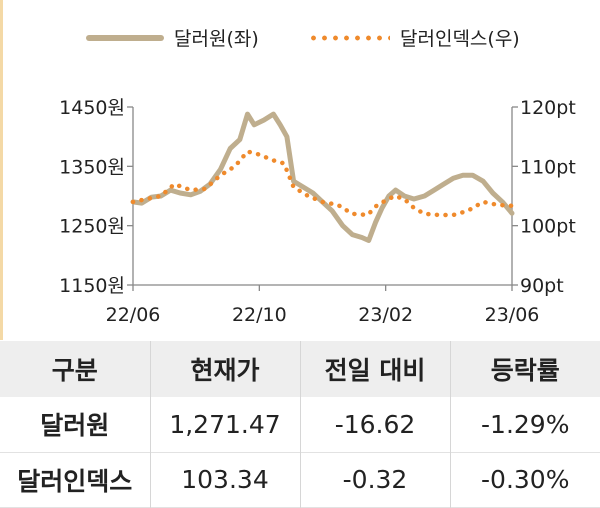 This screenshot has height=508, width=600. I want to click on legend-item-dxy: 달러인덱스(우), so click(414, 37).